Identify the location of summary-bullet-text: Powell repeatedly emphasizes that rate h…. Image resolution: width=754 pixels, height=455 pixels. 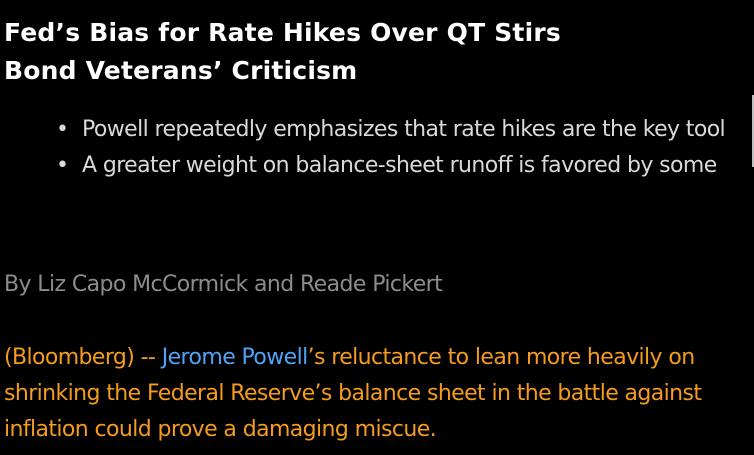
(404, 129).